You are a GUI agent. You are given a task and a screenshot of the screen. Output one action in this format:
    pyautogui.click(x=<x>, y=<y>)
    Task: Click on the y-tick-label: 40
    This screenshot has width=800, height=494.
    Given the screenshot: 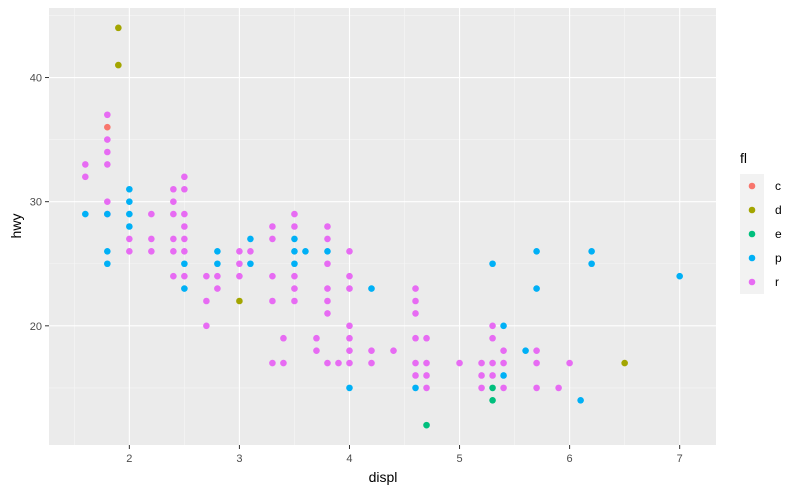 What is the action you would take?
    pyautogui.click(x=36, y=79)
    